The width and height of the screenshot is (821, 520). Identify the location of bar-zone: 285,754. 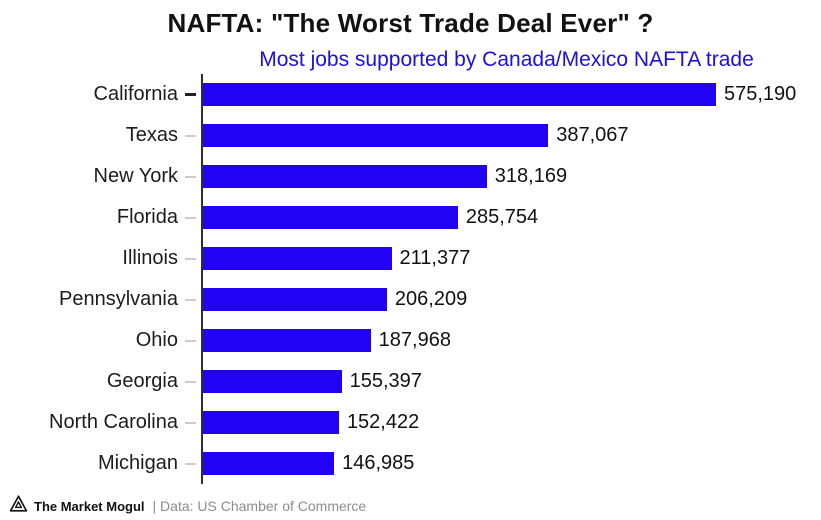
(511, 217).